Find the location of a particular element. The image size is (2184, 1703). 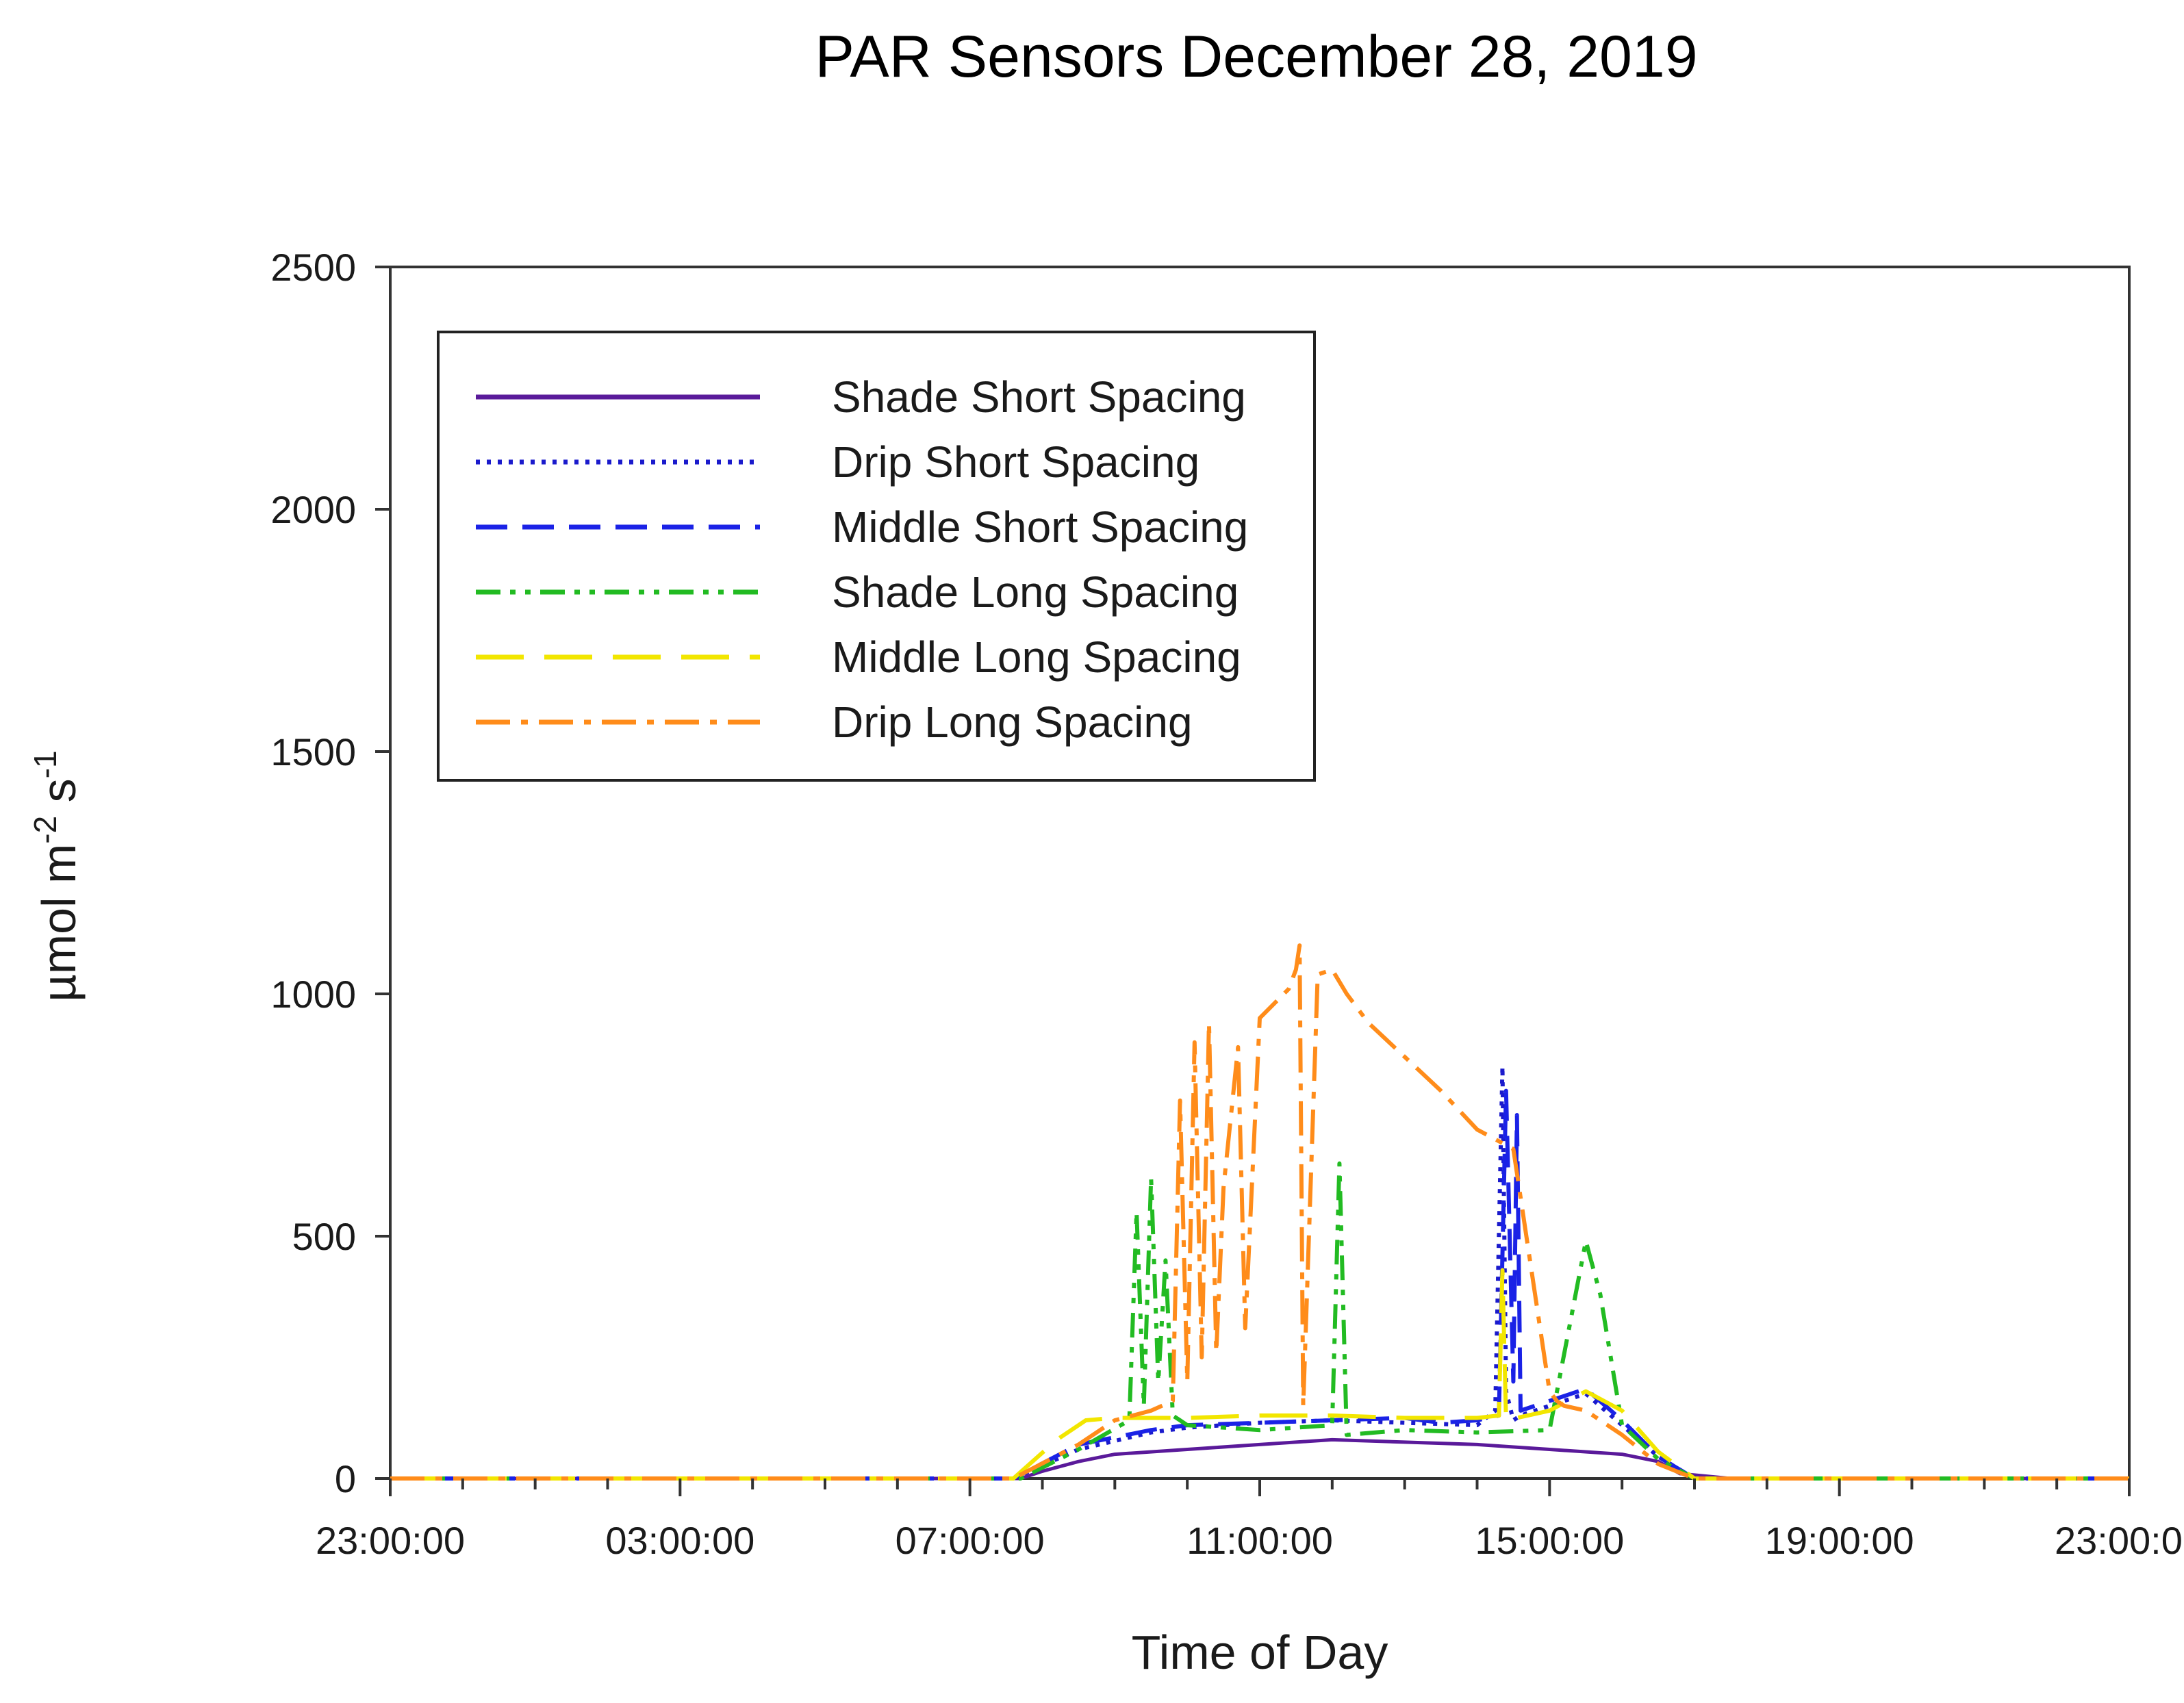

y-tick-label: 1000 is located at coordinates (313, 994).